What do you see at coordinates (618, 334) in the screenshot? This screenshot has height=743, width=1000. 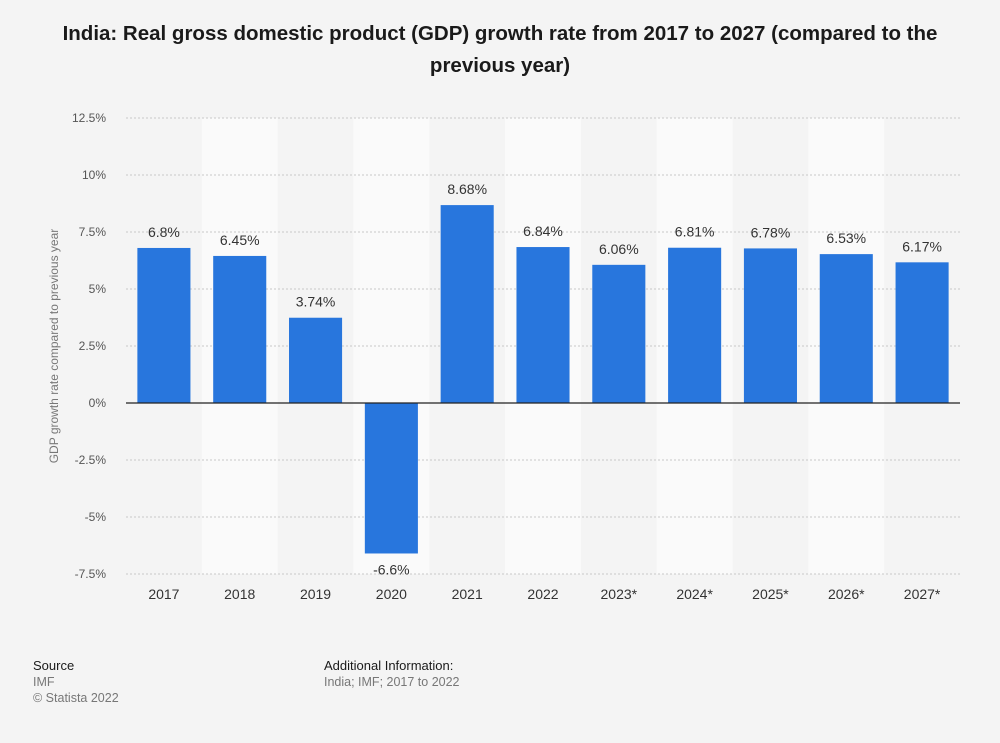 I see `bar-2023` at bounding box center [618, 334].